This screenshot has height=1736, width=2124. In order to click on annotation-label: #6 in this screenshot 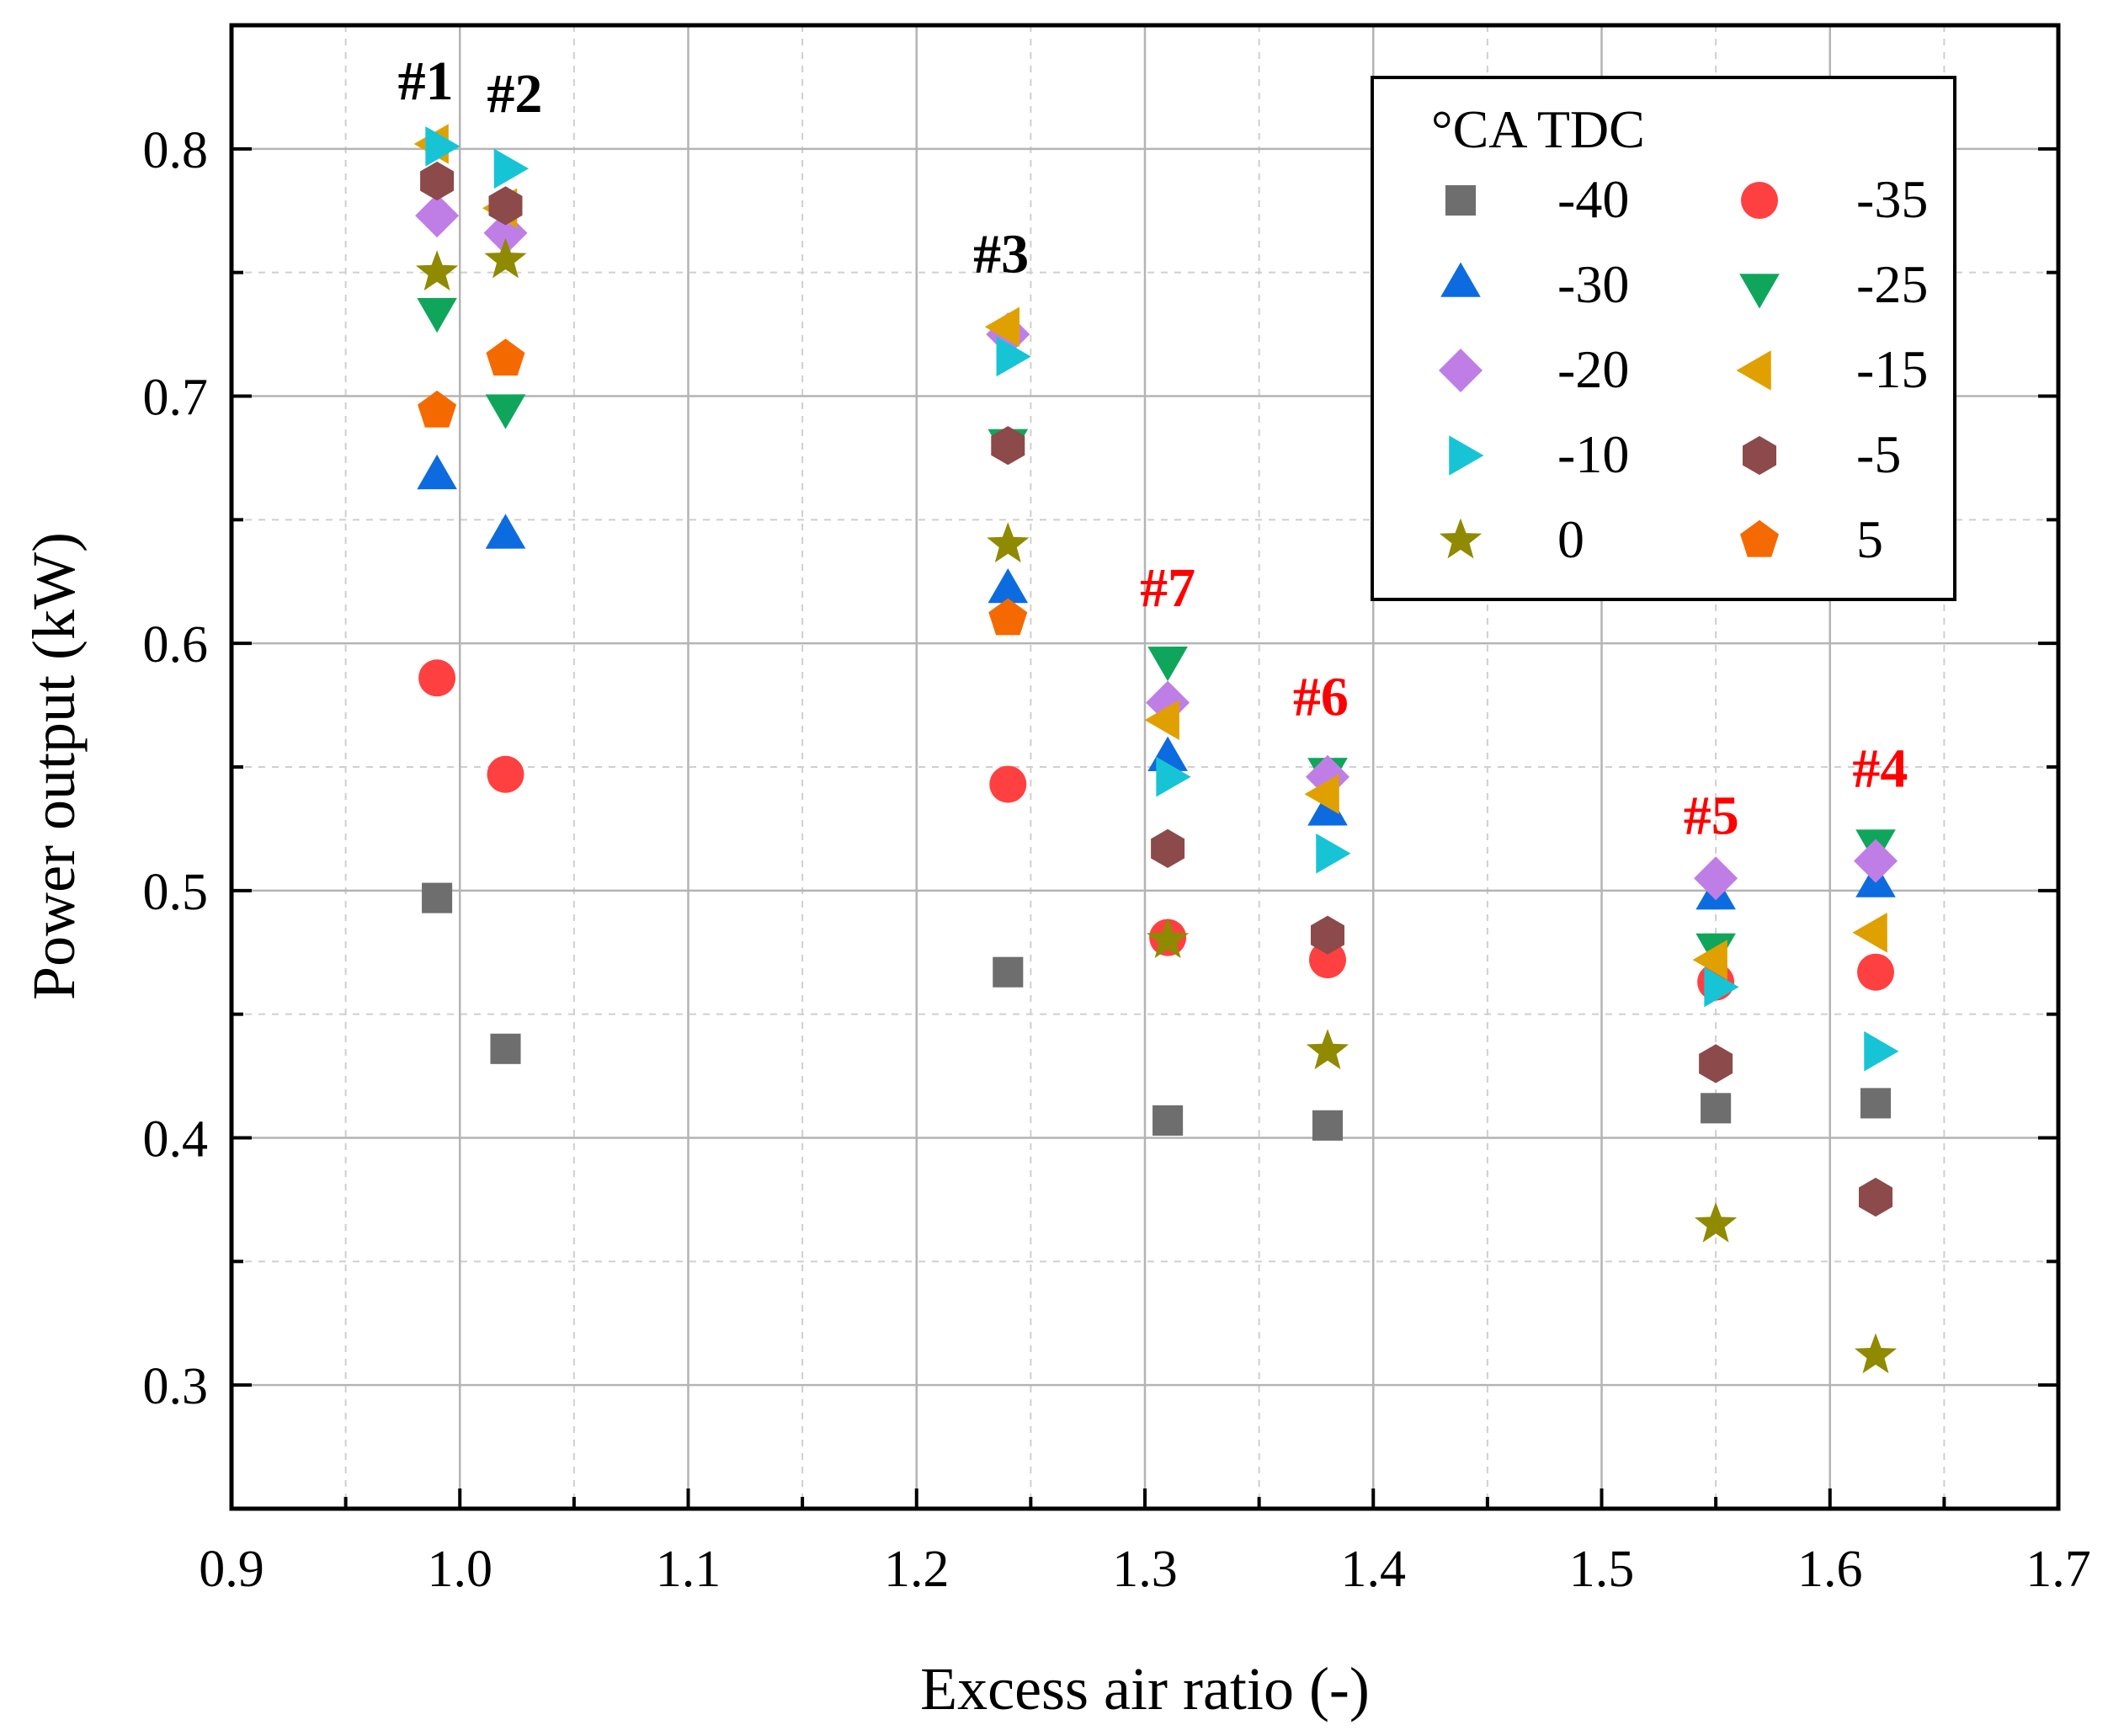, I will do `click(1321, 696)`.